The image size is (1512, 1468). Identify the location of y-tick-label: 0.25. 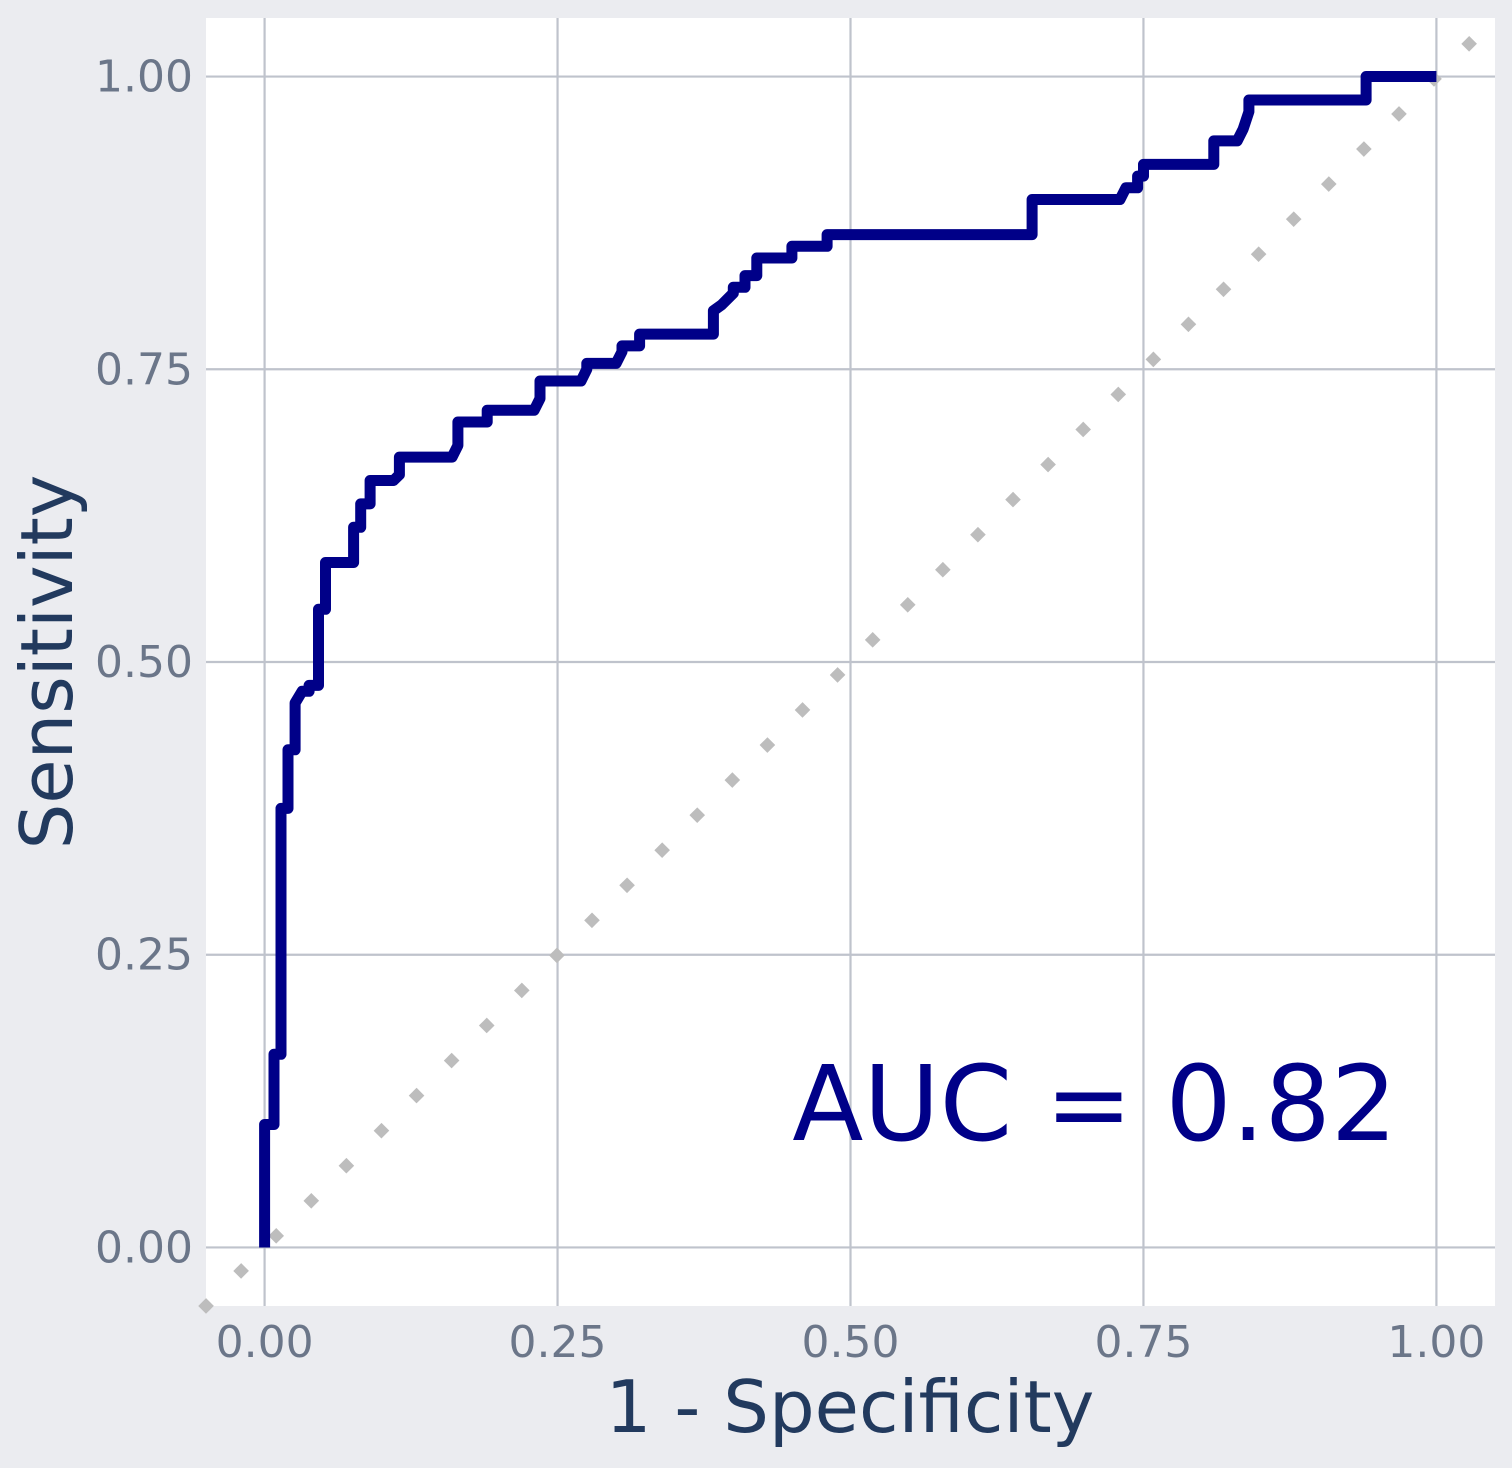
(144, 955).